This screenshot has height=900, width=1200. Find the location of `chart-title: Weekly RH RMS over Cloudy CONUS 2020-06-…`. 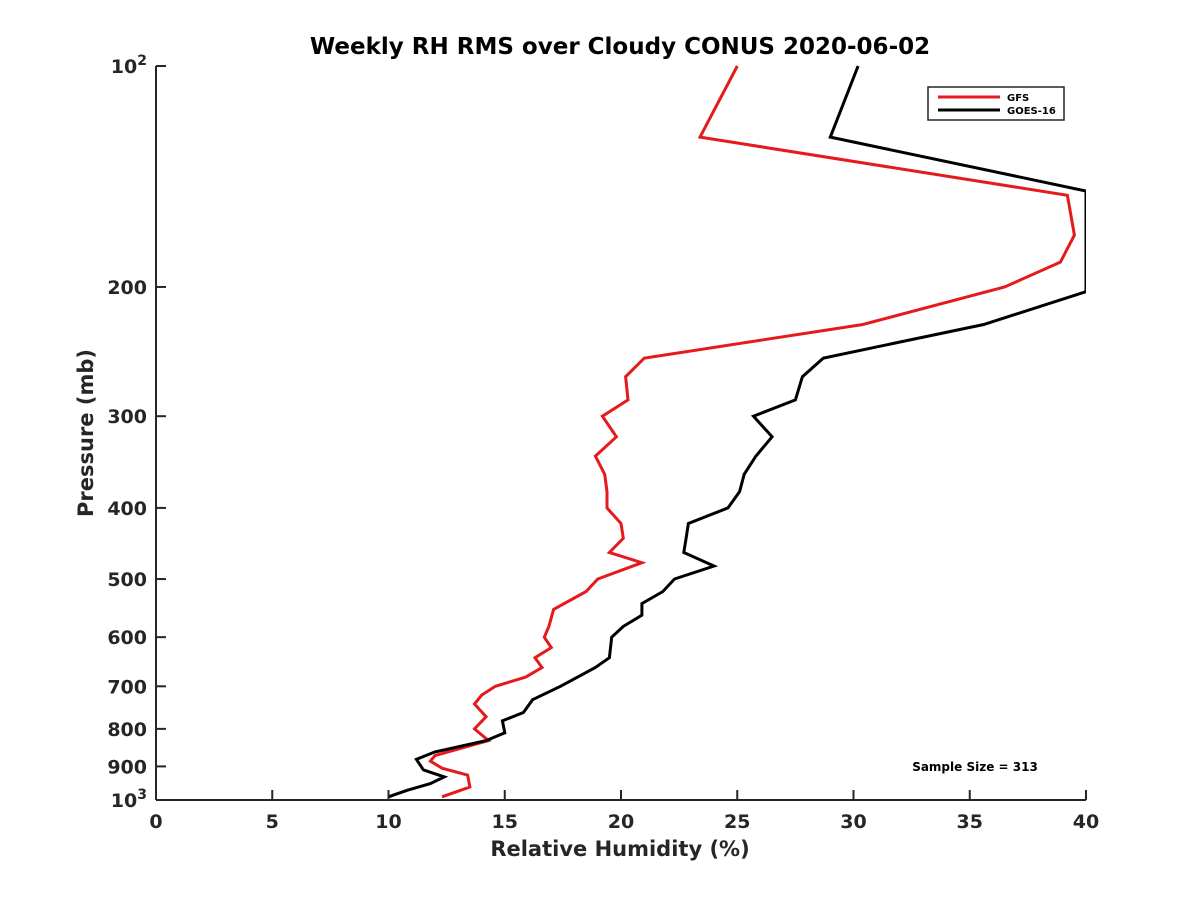

chart-title: Weekly RH RMS over Cloudy CONUS 2020-06-… is located at coordinates (620, 47).